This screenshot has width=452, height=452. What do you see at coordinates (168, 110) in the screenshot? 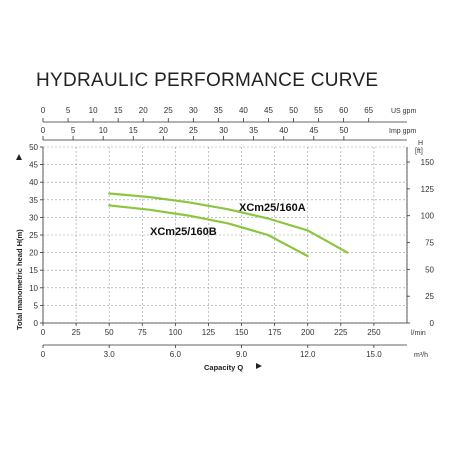
I see `us-gpm-tick-label: 25` at bounding box center [168, 110].